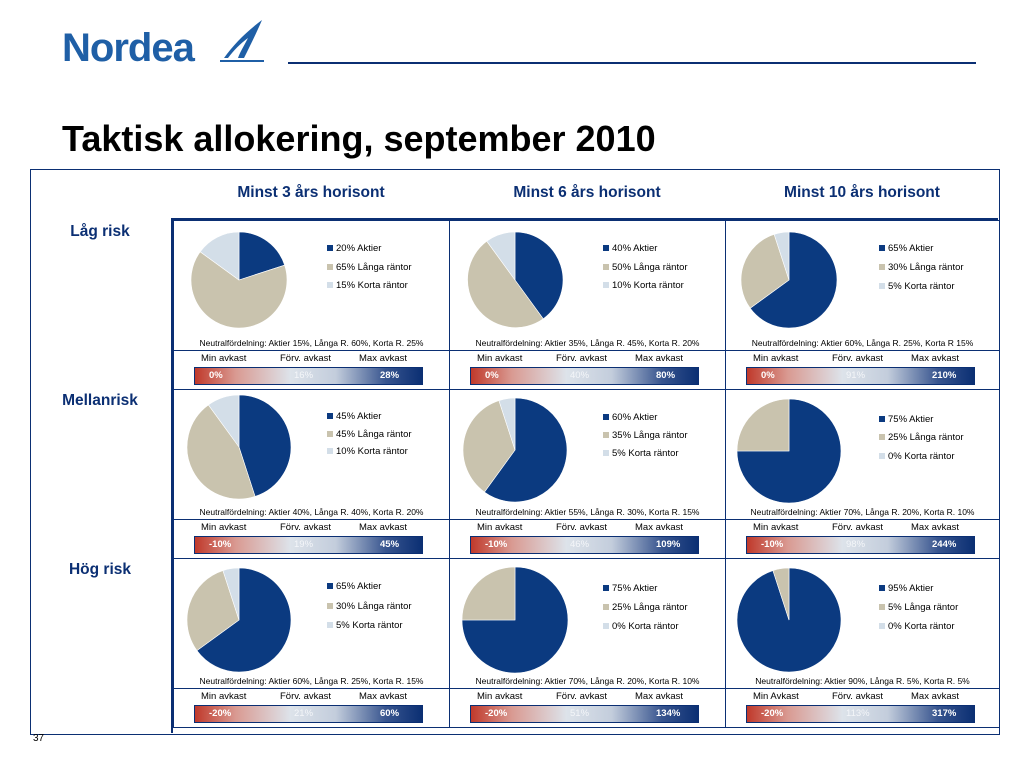 This screenshot has width=1024, height=768. Describe the element at coordinates (39, 738) in the screenshot. I see `page-number: 37` at that location.